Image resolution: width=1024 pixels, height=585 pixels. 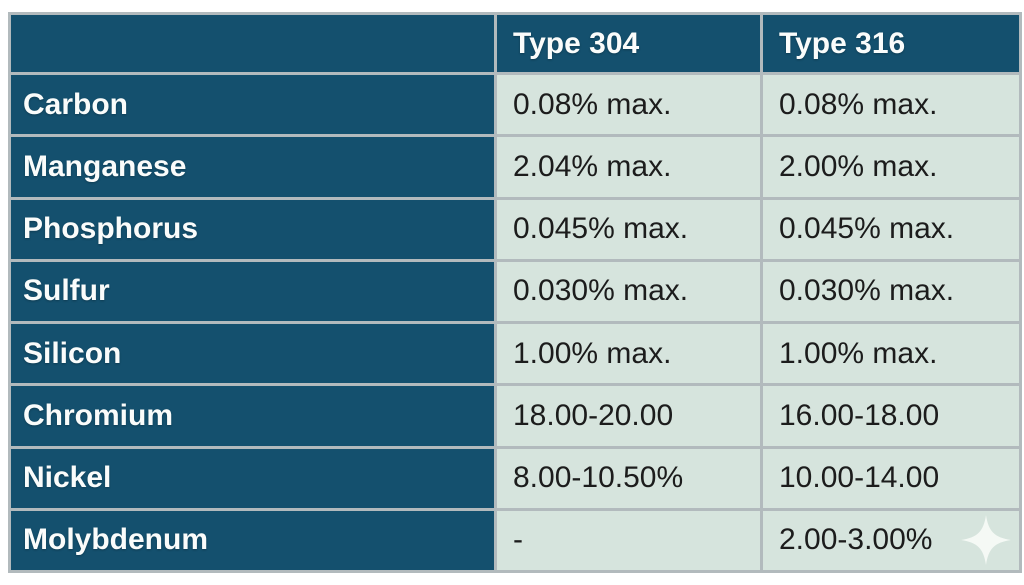 What do you see at coordinates (628, 105) in the screenshot?
I see `value-type-304: 0.08% max.` at bounding box center [628, 105].